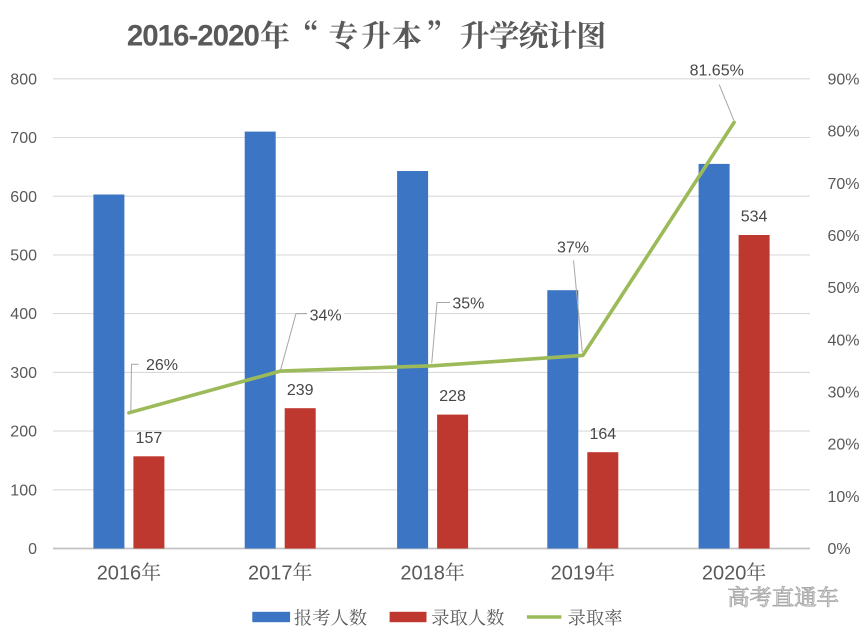  Describe the element at coordinates (573, 247) in the screenshot. I see `svg-text: 37%` at that location.